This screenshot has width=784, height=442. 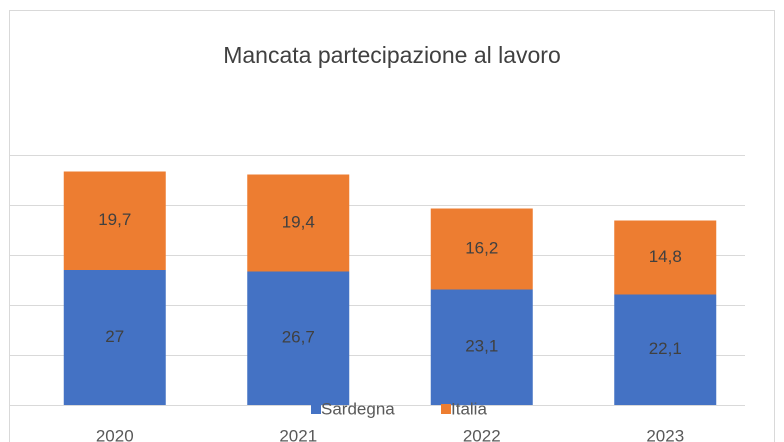 I want to click on data-label: 16,2, so click(x=481, y=247).